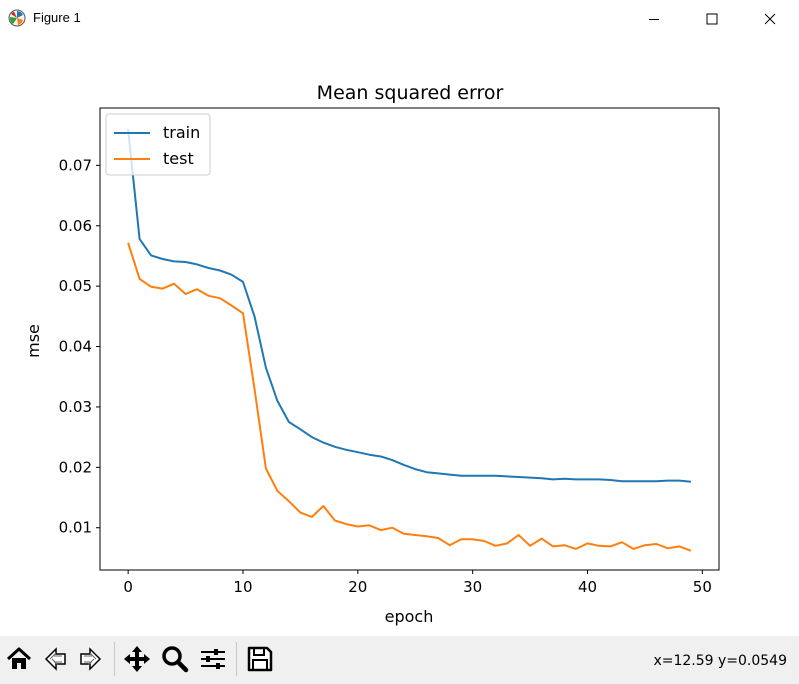  I want to click on home-icon, so click(19, 658).